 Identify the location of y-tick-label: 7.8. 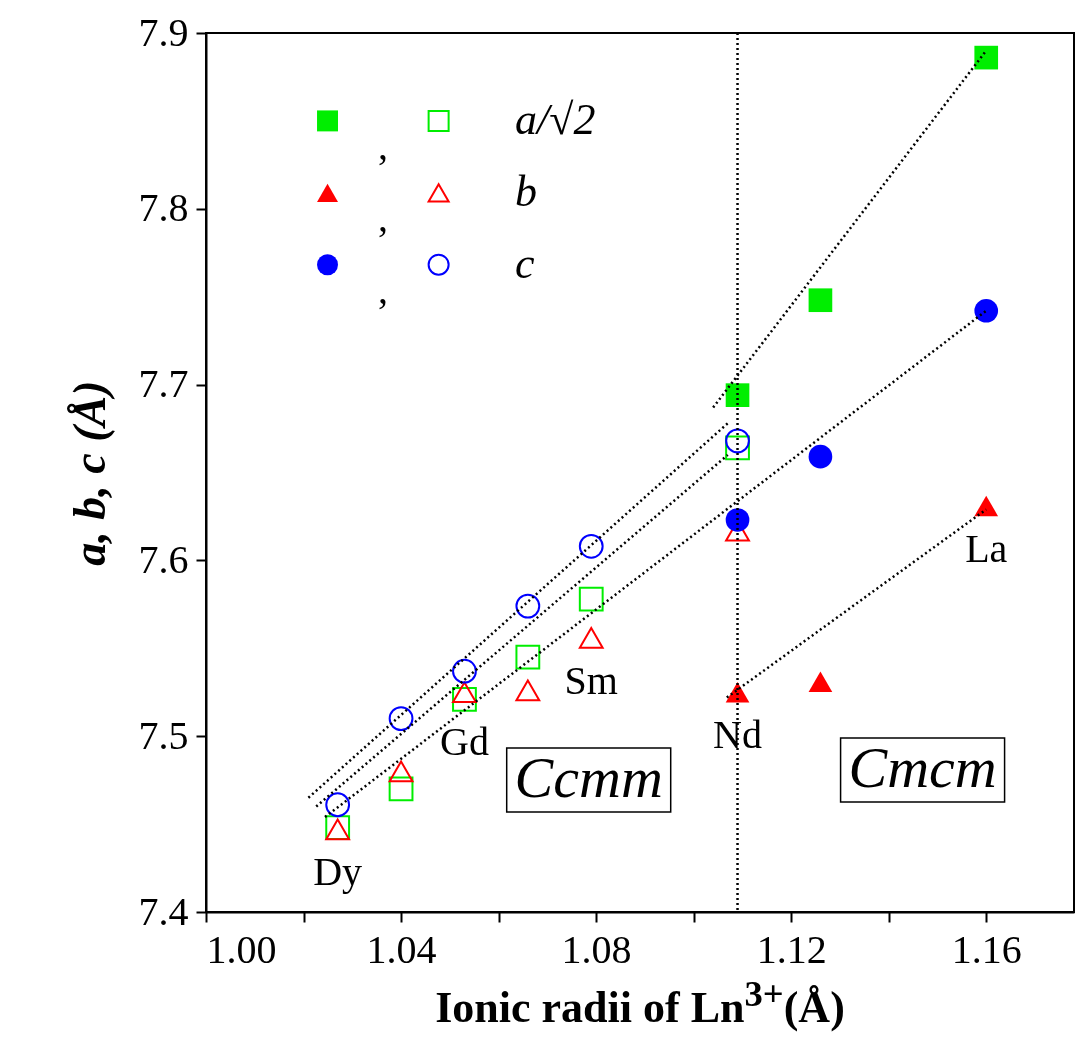
(163, 208).